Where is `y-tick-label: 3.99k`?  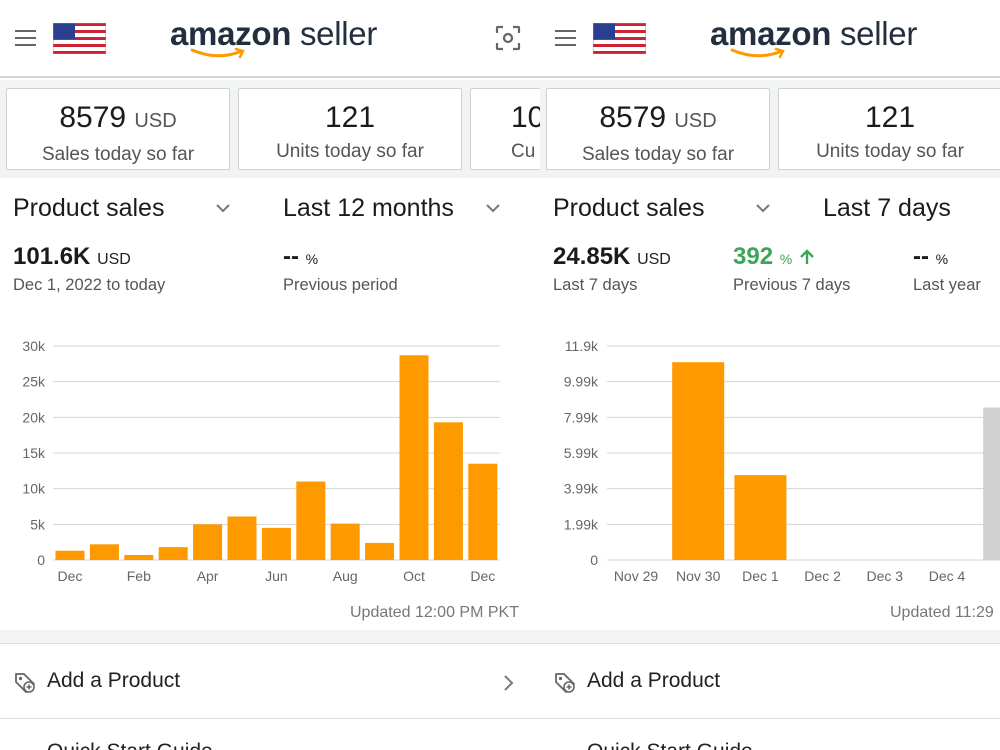 y-tick-label: 3.99k is located at coordinates (581, 489).